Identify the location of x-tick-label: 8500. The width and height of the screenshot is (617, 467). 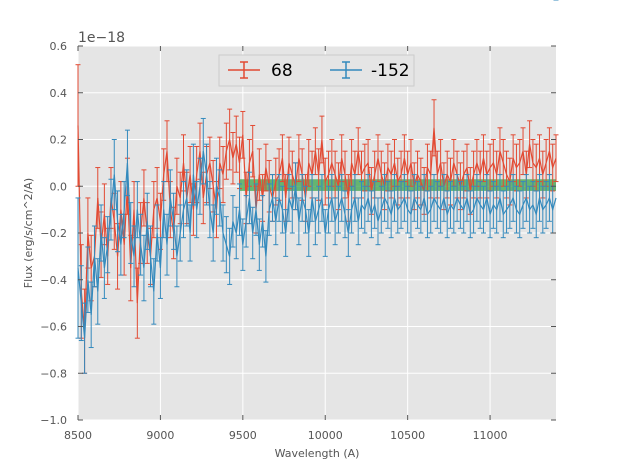
(78, 435).